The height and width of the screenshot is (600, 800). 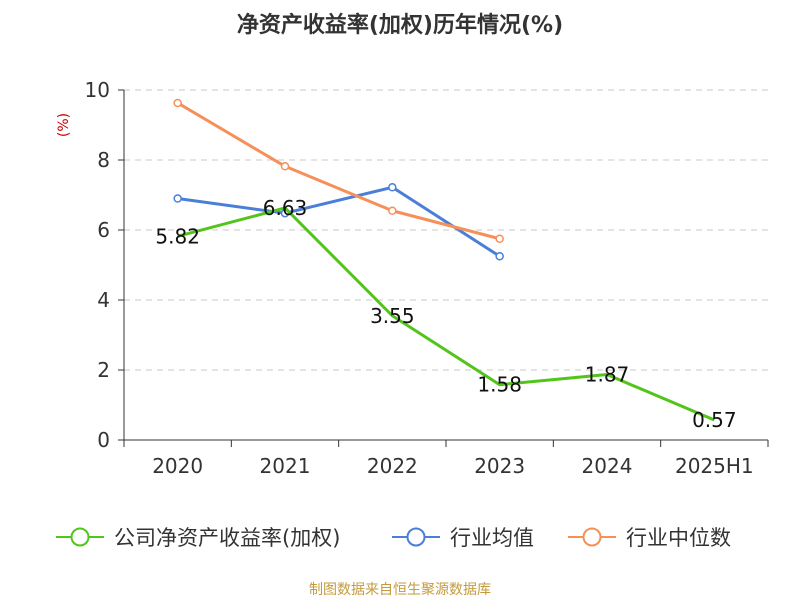 I want to click on y-axis-label: (%), so click(x=64, y=125).